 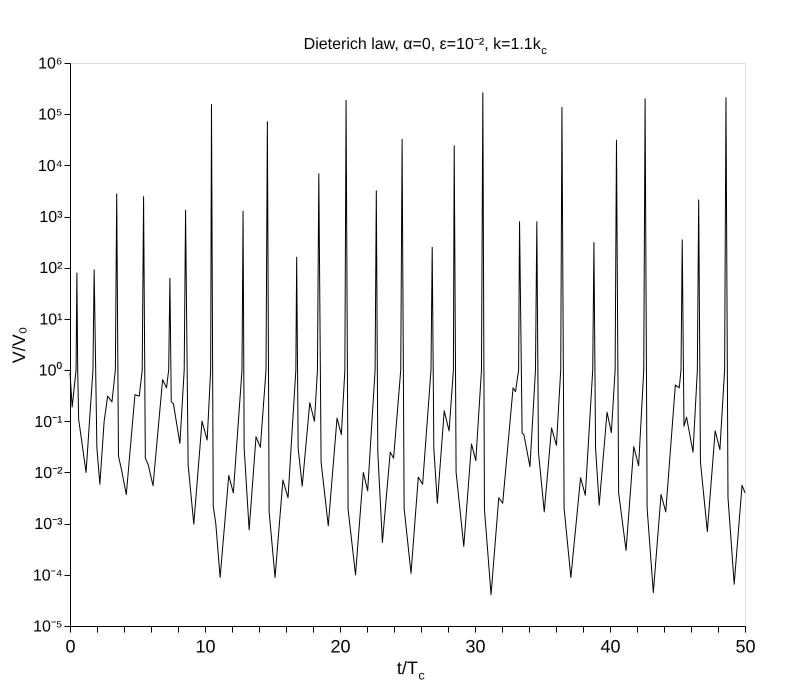 I want to click on y-tick-label: 10⁻², so click(x=49, y=473).